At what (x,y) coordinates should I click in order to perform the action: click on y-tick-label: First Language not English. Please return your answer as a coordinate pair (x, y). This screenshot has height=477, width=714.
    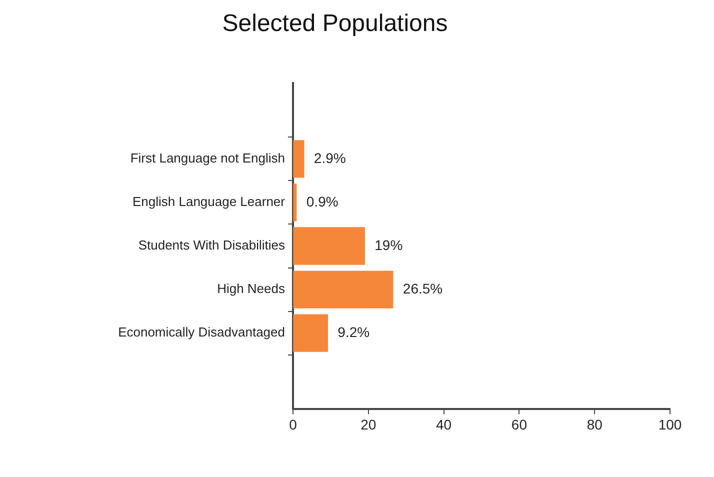
    Looking at the image, I should click on (207, 158).